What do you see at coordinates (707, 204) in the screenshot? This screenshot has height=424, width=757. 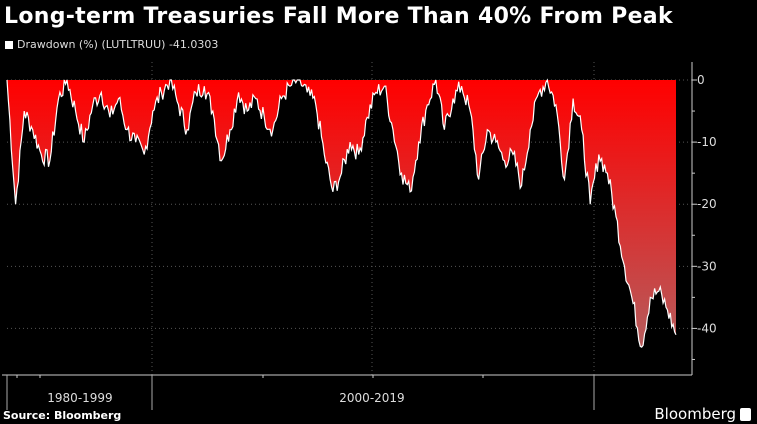 I see `y-tick-label: -20` at bounding box center [707, 204].